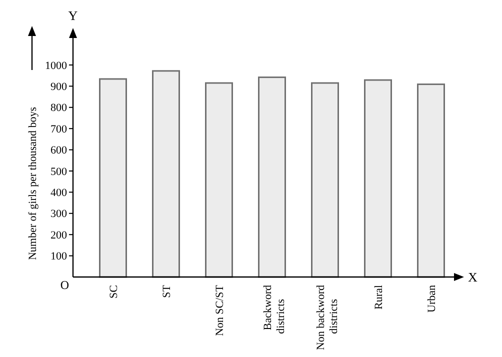  What do you see at coordinates (56, 66) in the screenshot?
I see `y-tick-label: 1000` at bounding box center [56, 66].